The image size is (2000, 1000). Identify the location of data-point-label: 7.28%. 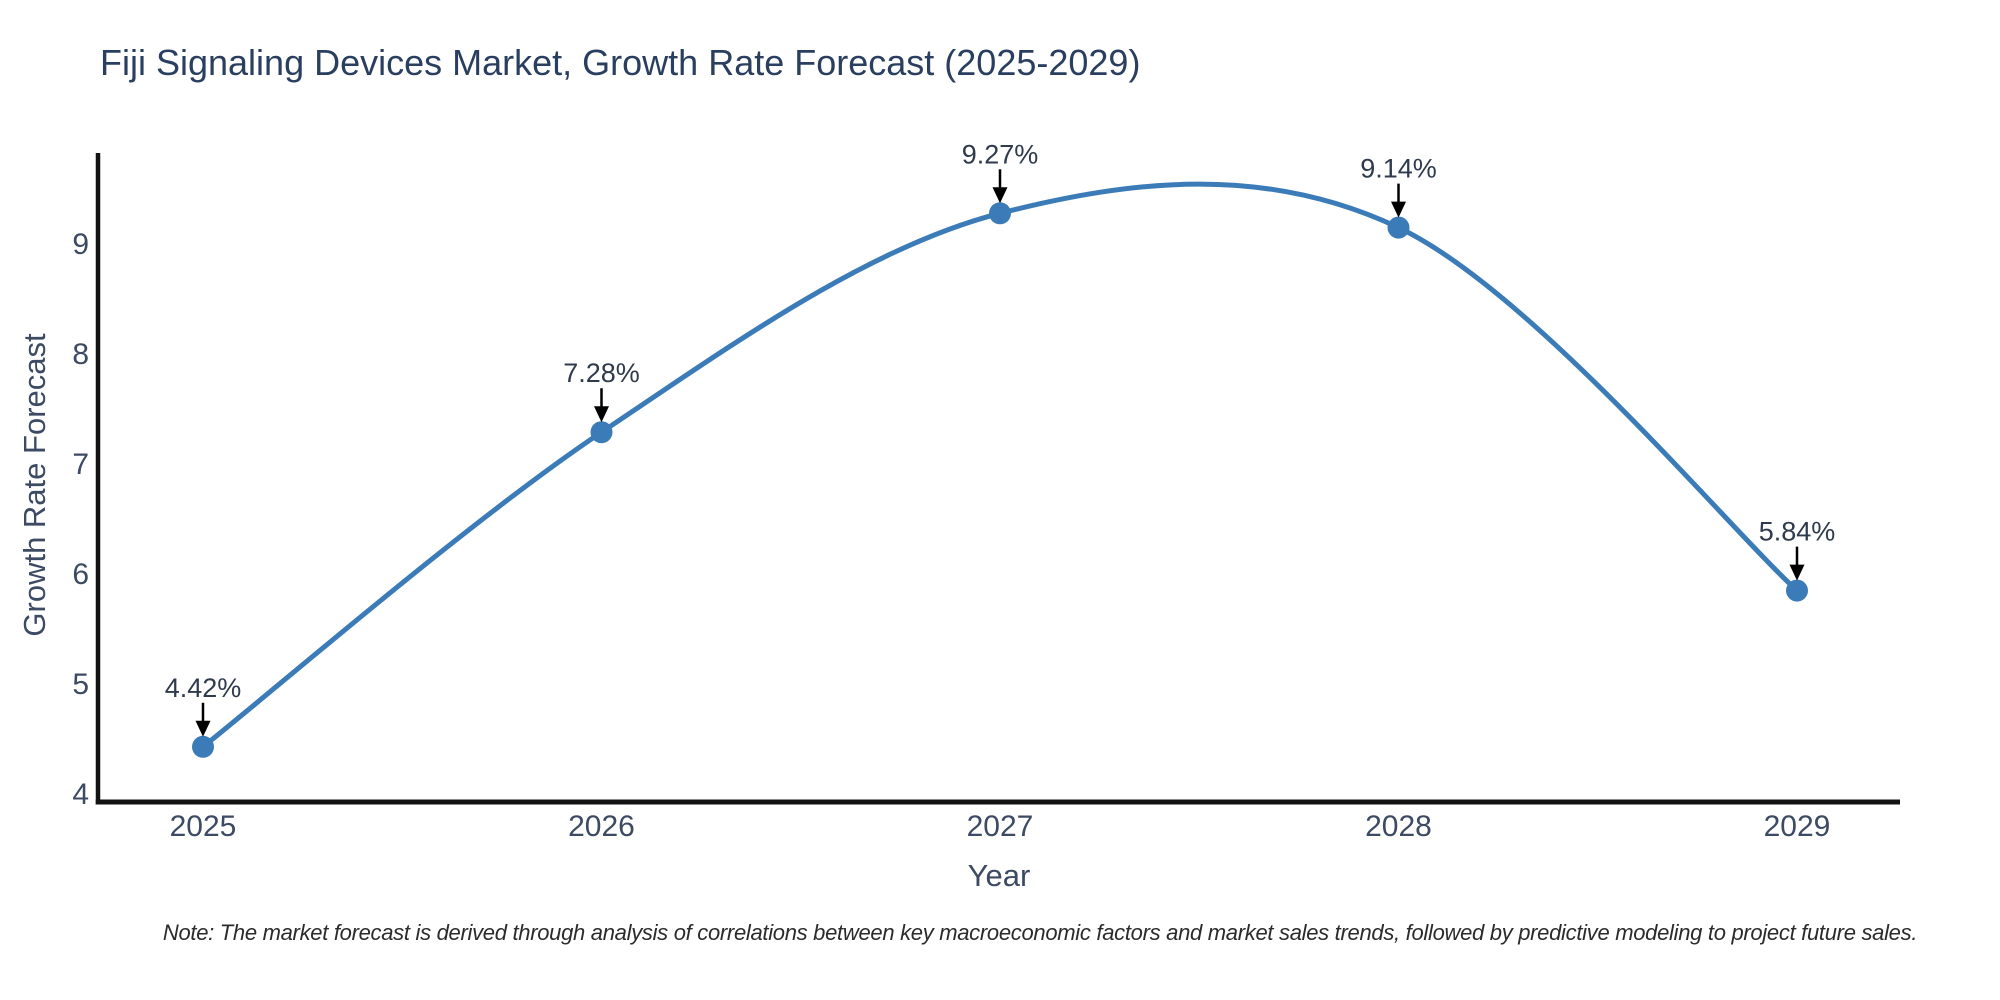
(601, 373).